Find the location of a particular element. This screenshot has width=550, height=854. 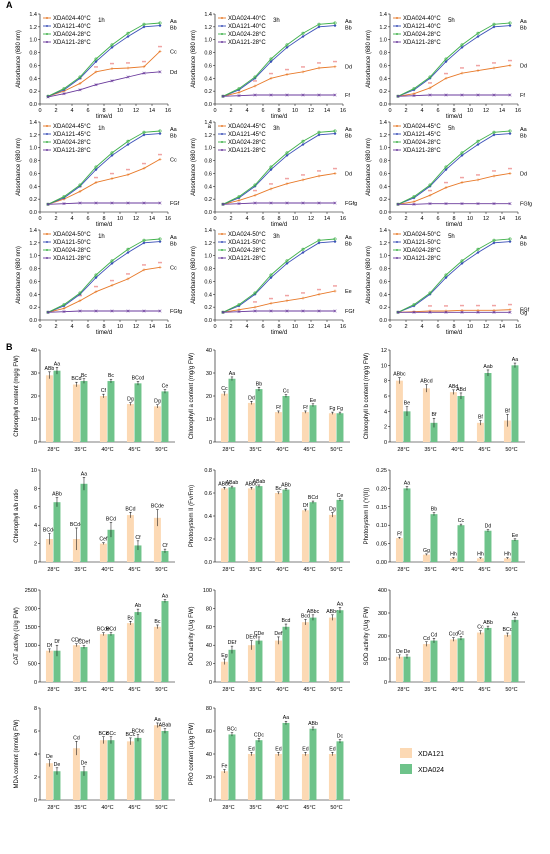

y-tick-label: 0.05 is located at coordinates (381, 545).